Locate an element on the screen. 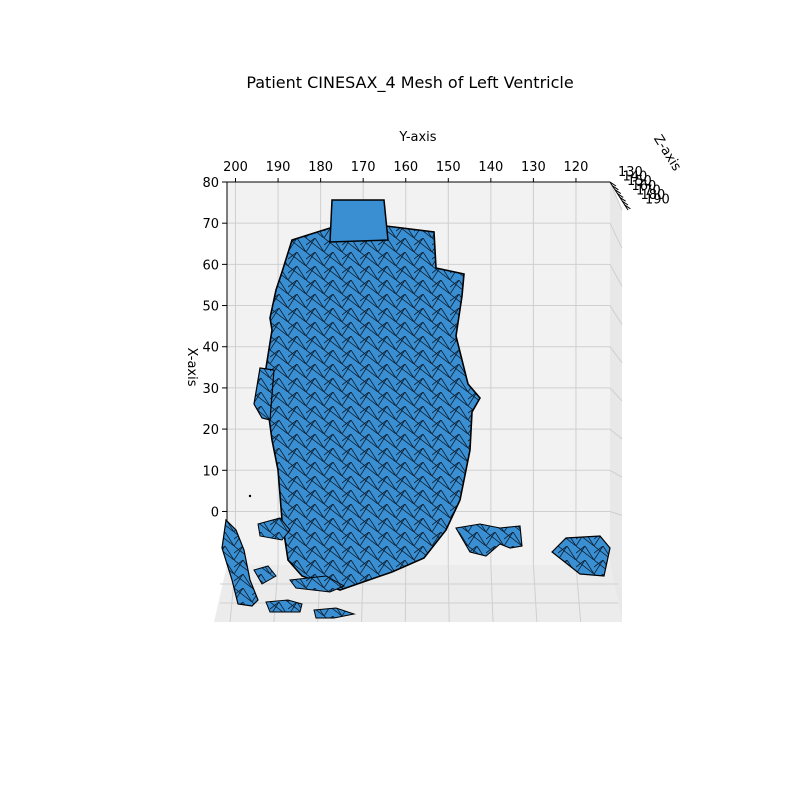  mesh-lower-right-patch is located at coordinates (489, 540).